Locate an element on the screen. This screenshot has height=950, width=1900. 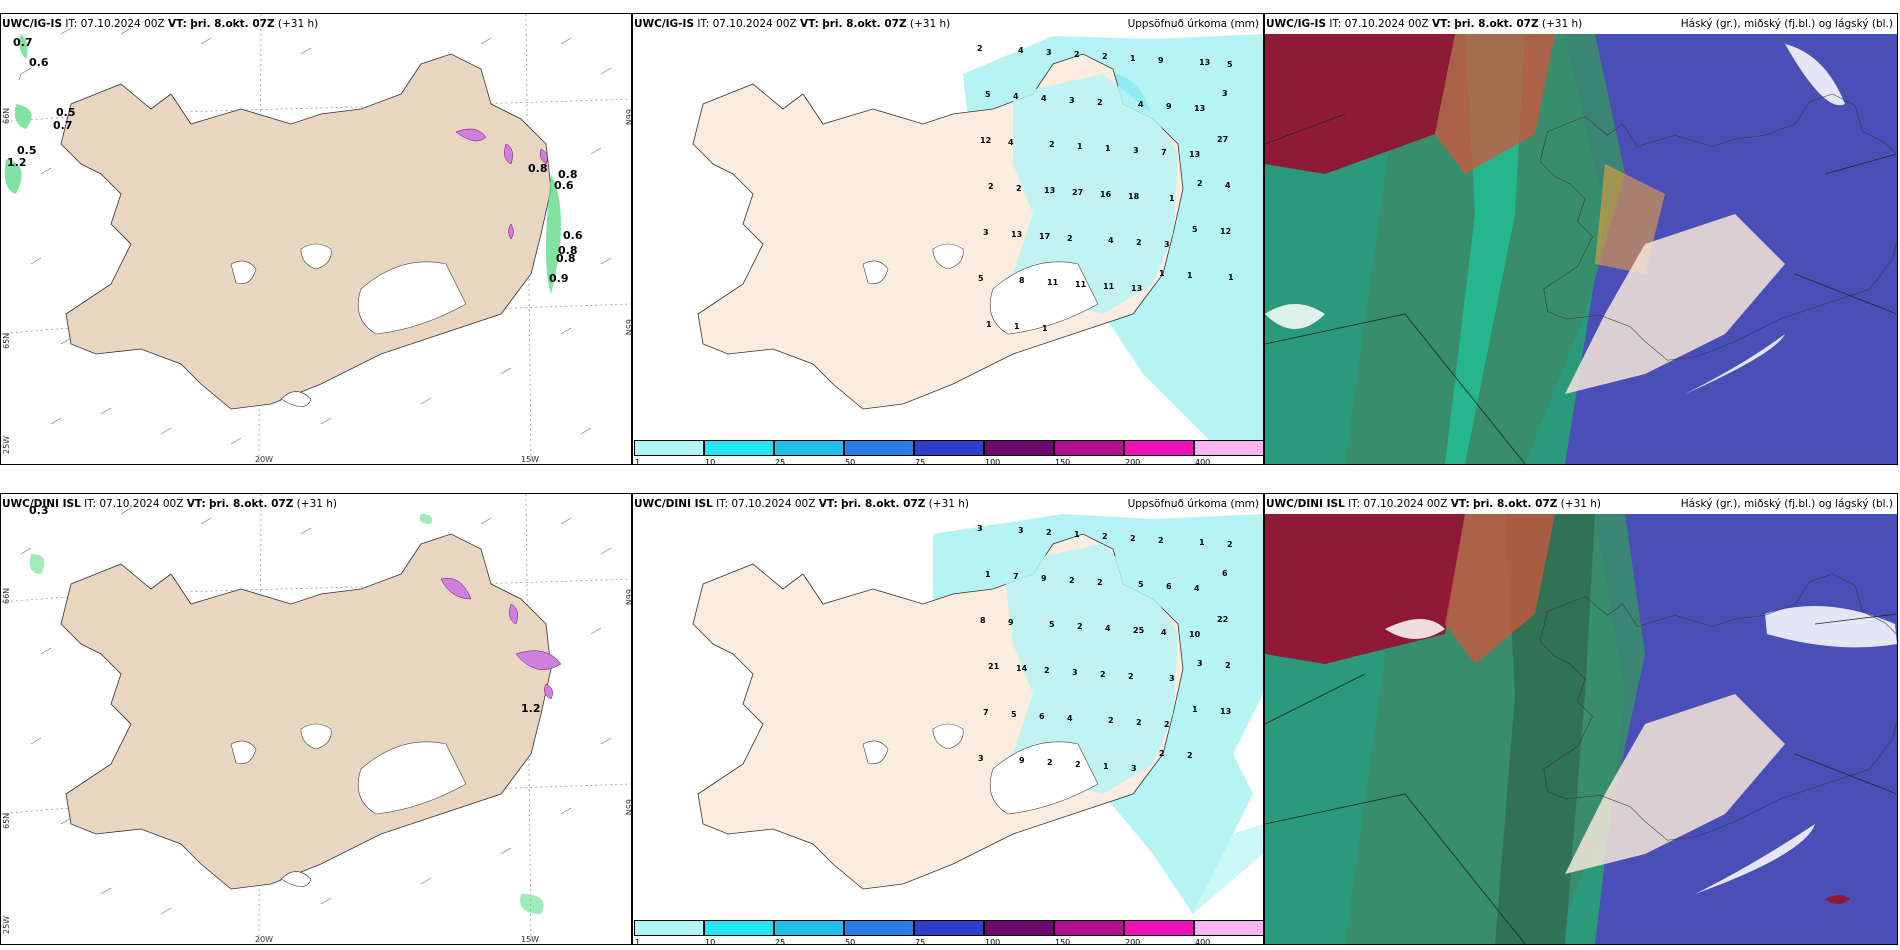
precip-value: 16 is located at coordinates (1106, 194).